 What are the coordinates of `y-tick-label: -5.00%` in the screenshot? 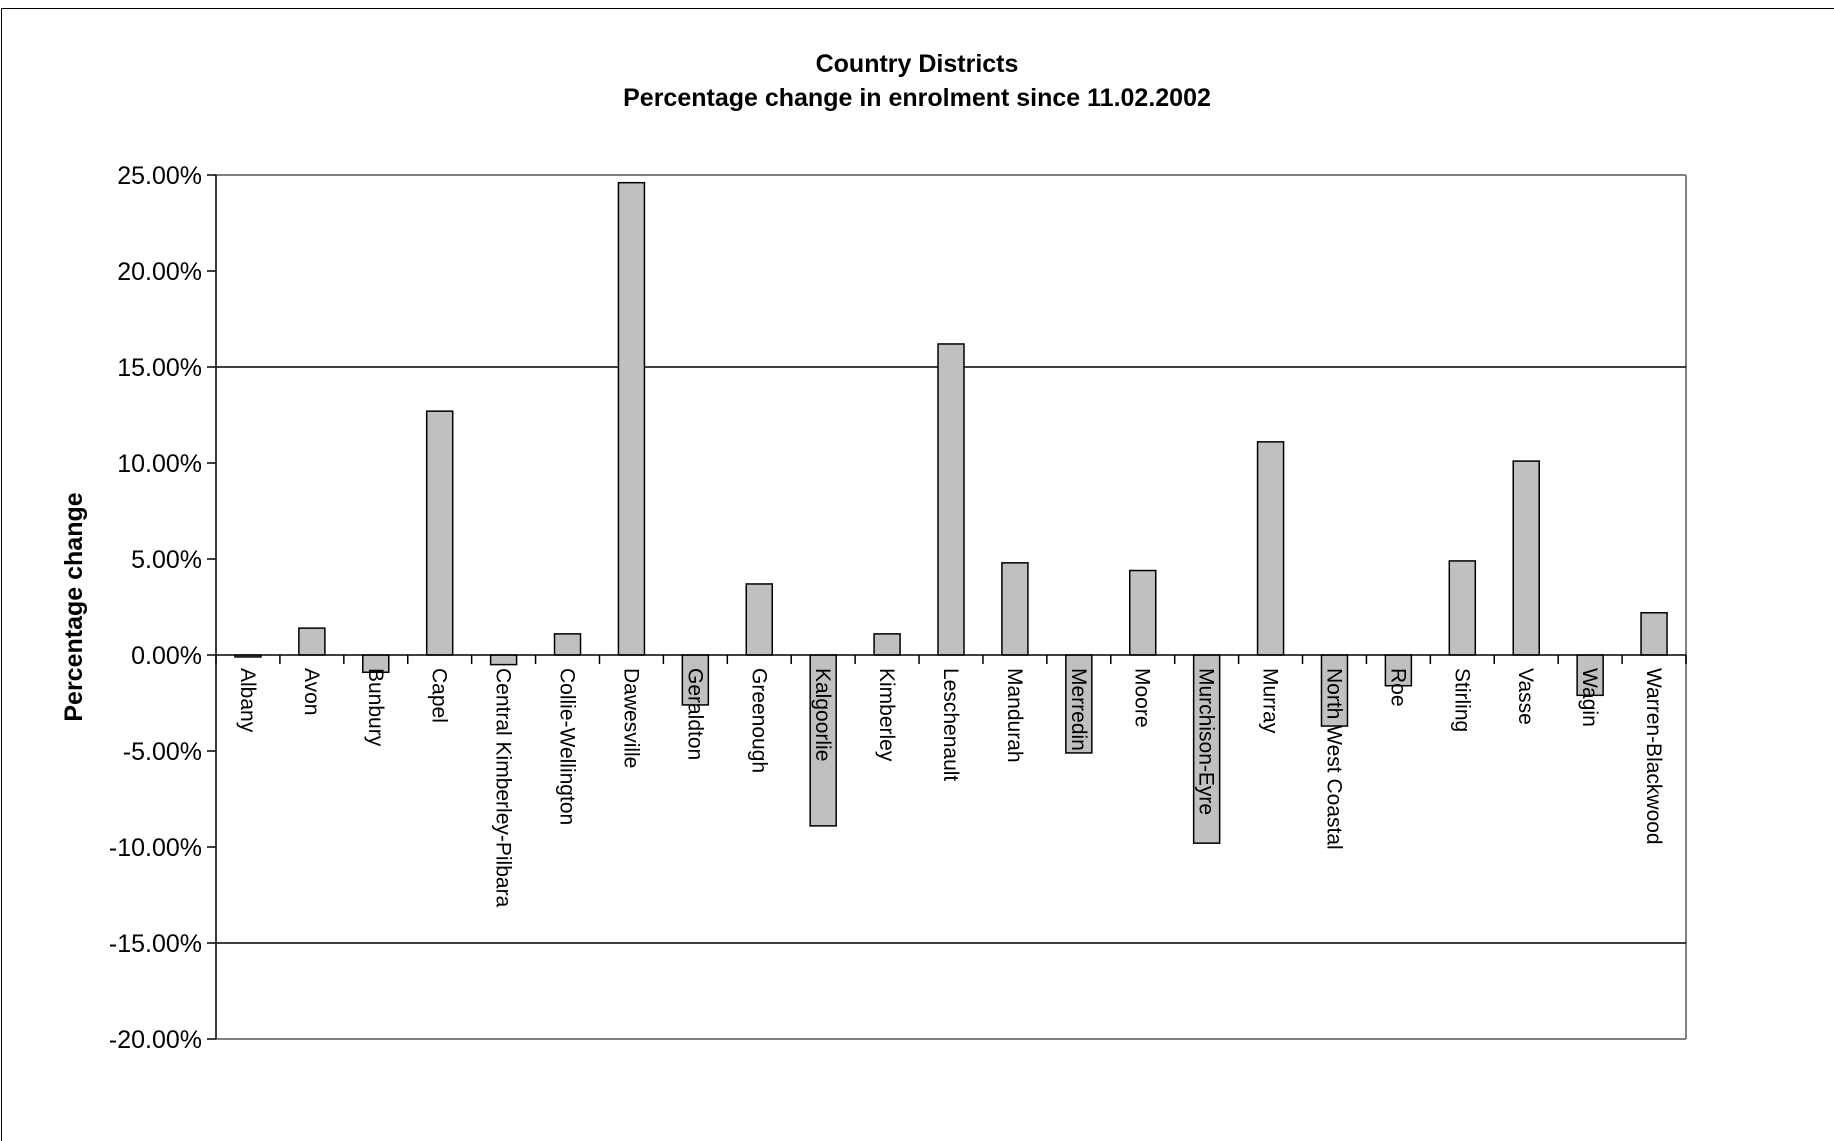 It's located at (162, 752).